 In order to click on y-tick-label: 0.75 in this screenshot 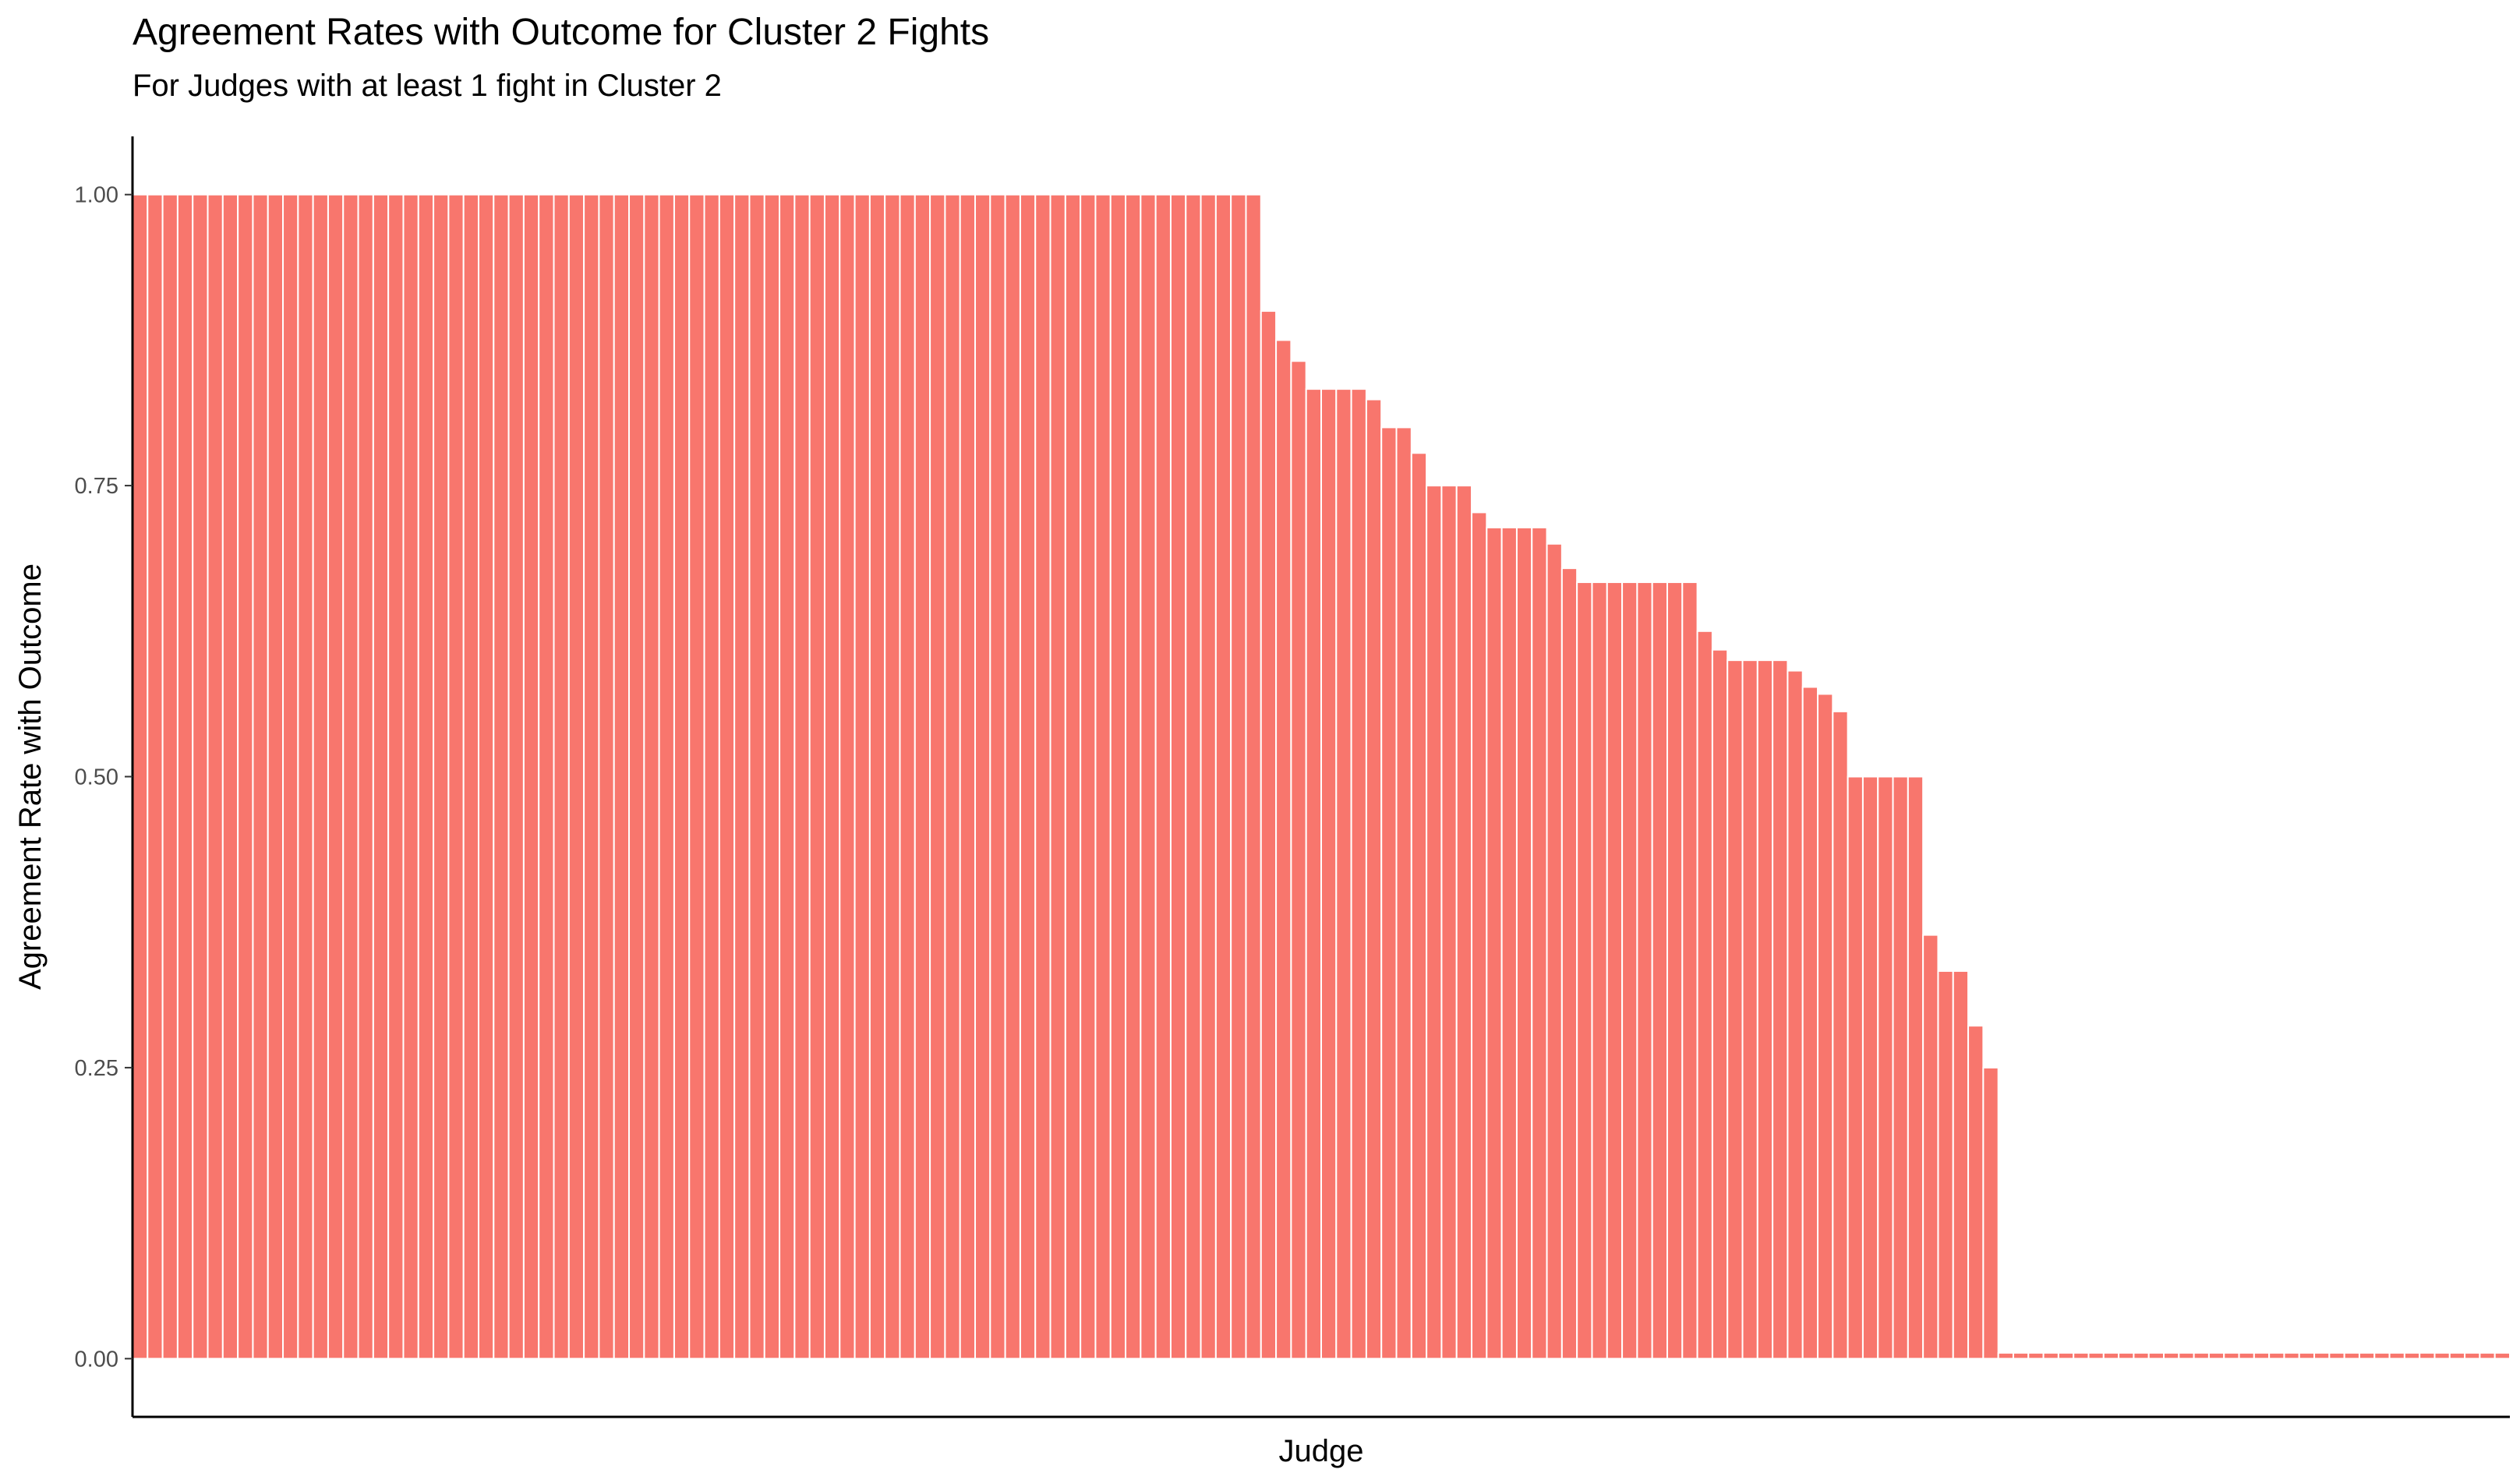, I will do `click(97, 486)`.